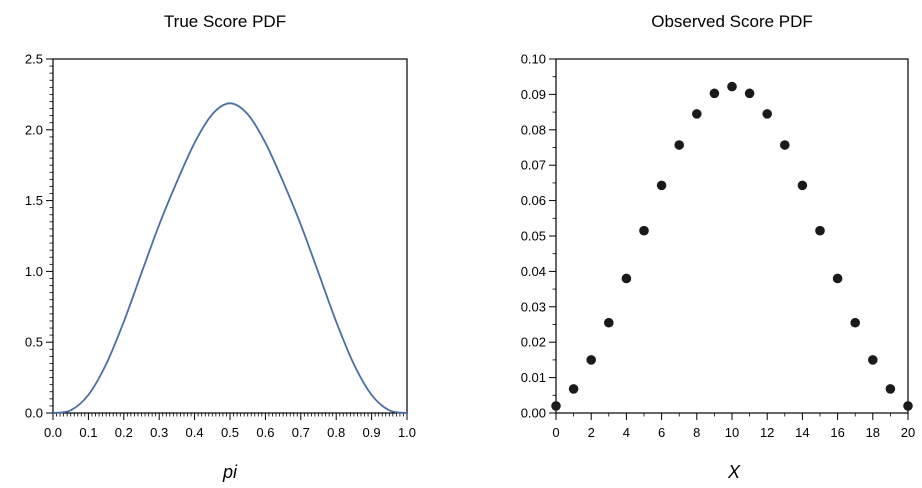 Image resolution: width=922 pixels, height=488 pixels. I want to click on x-tick-label: 12, so click(767, 432).